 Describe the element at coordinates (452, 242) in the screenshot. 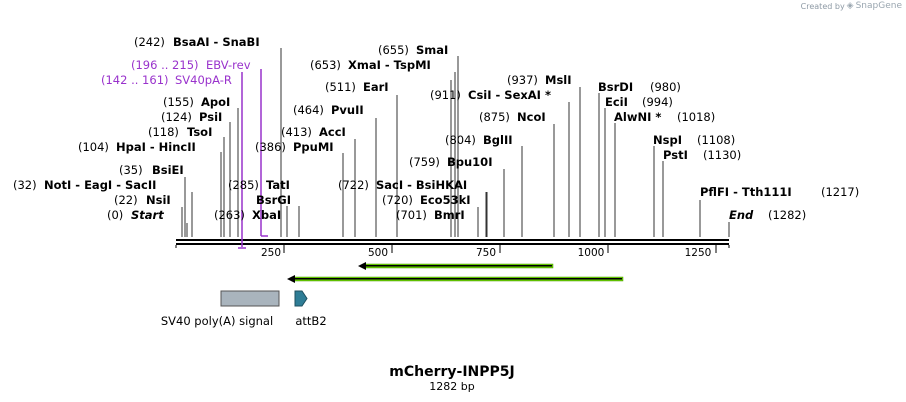

I see `backbone` at that location.